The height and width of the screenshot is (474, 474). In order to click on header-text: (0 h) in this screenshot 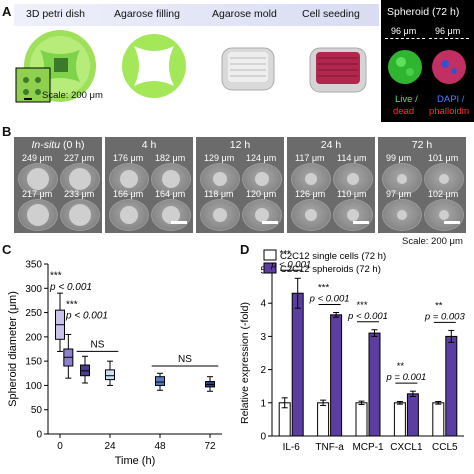, I will do `click(72, 145)`.